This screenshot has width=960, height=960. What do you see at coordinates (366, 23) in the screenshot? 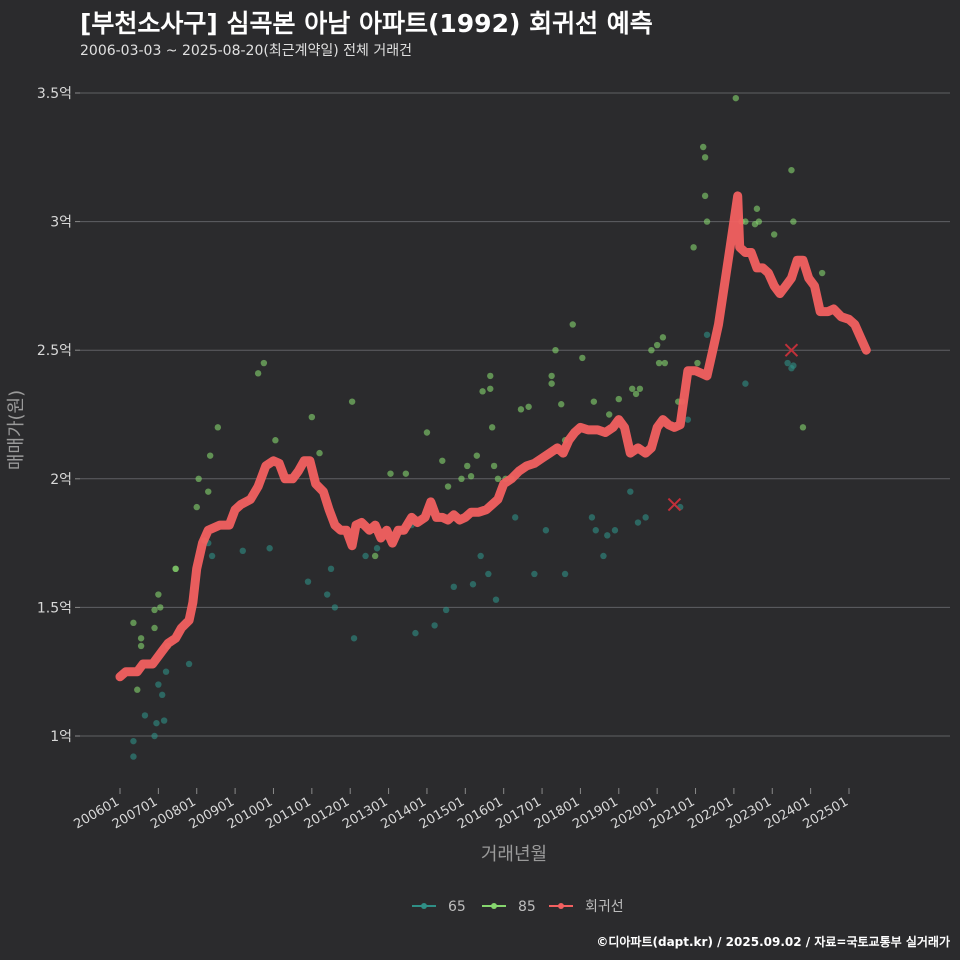
I see `chart-title: [부천소사구] 심곡본 아남 아파트(1992) 회귀선 예측` at bounding box center [366, 23].